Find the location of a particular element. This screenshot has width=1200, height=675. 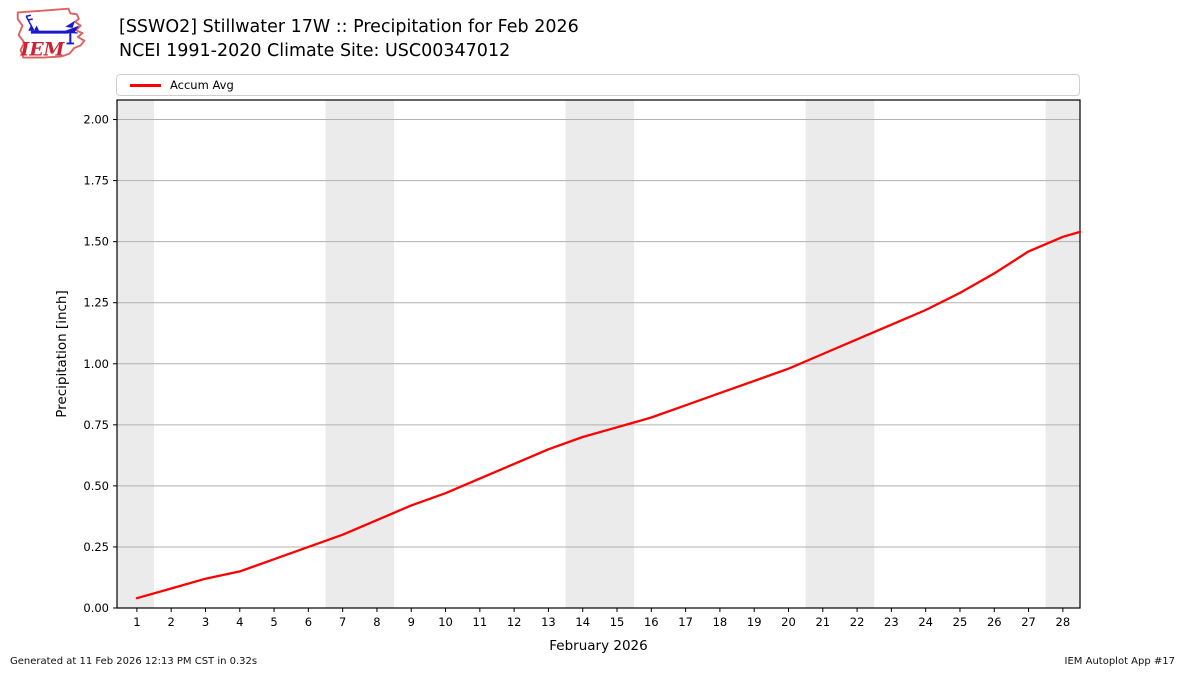

x-tick-label: 15 is located at coordinates (617, 622).